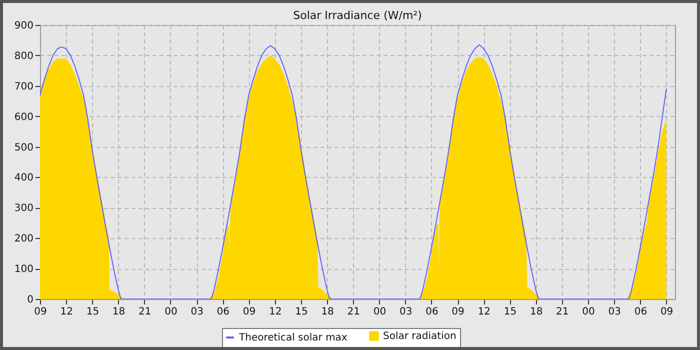  I want to click on legend-label: Theoretical solar max, so click(293, 338).